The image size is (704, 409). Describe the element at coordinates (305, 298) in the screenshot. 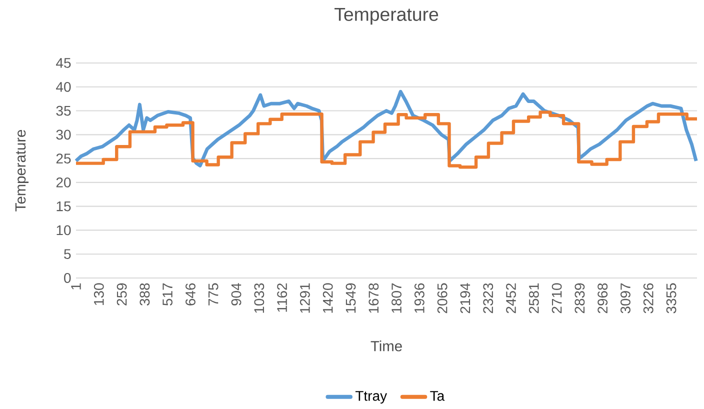

I see `x-tick-label: 1291` at that location.